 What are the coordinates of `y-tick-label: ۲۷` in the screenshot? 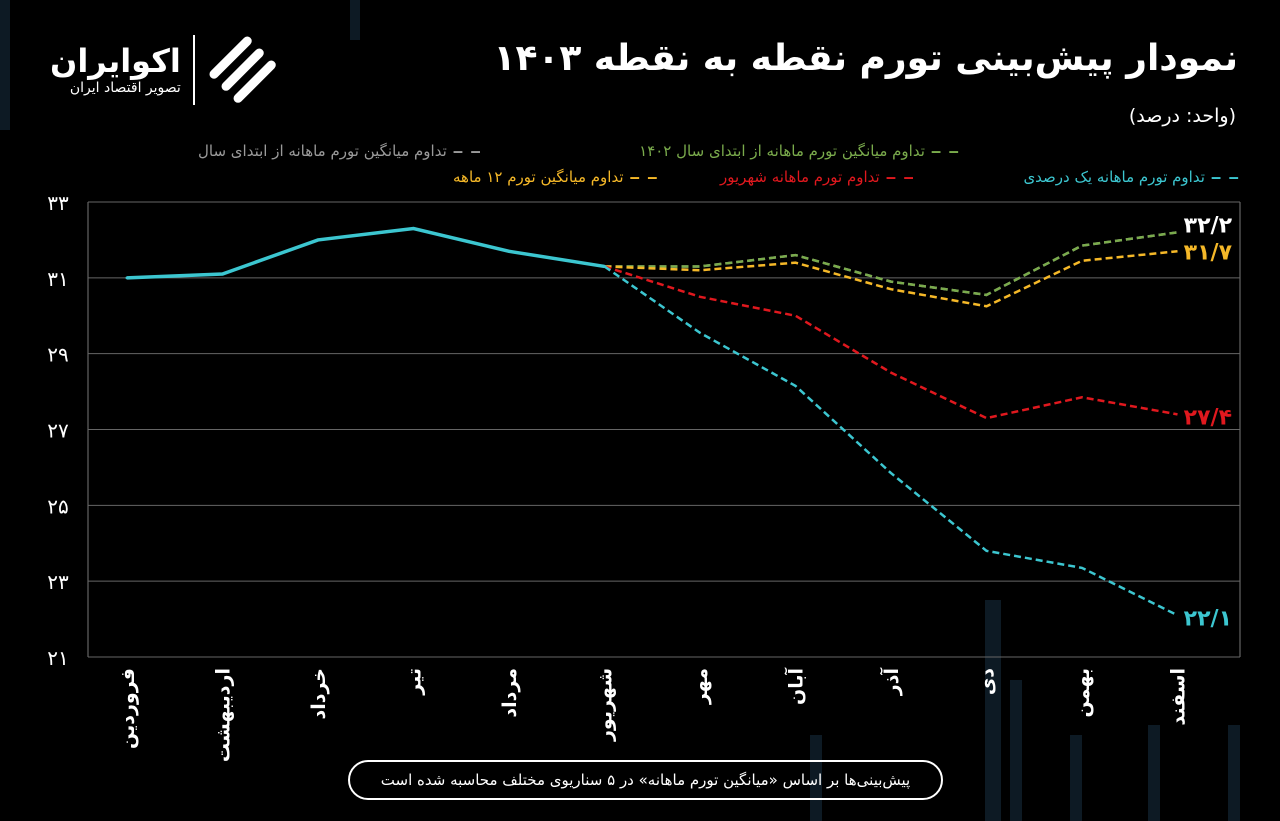 It's located at (58, 431).